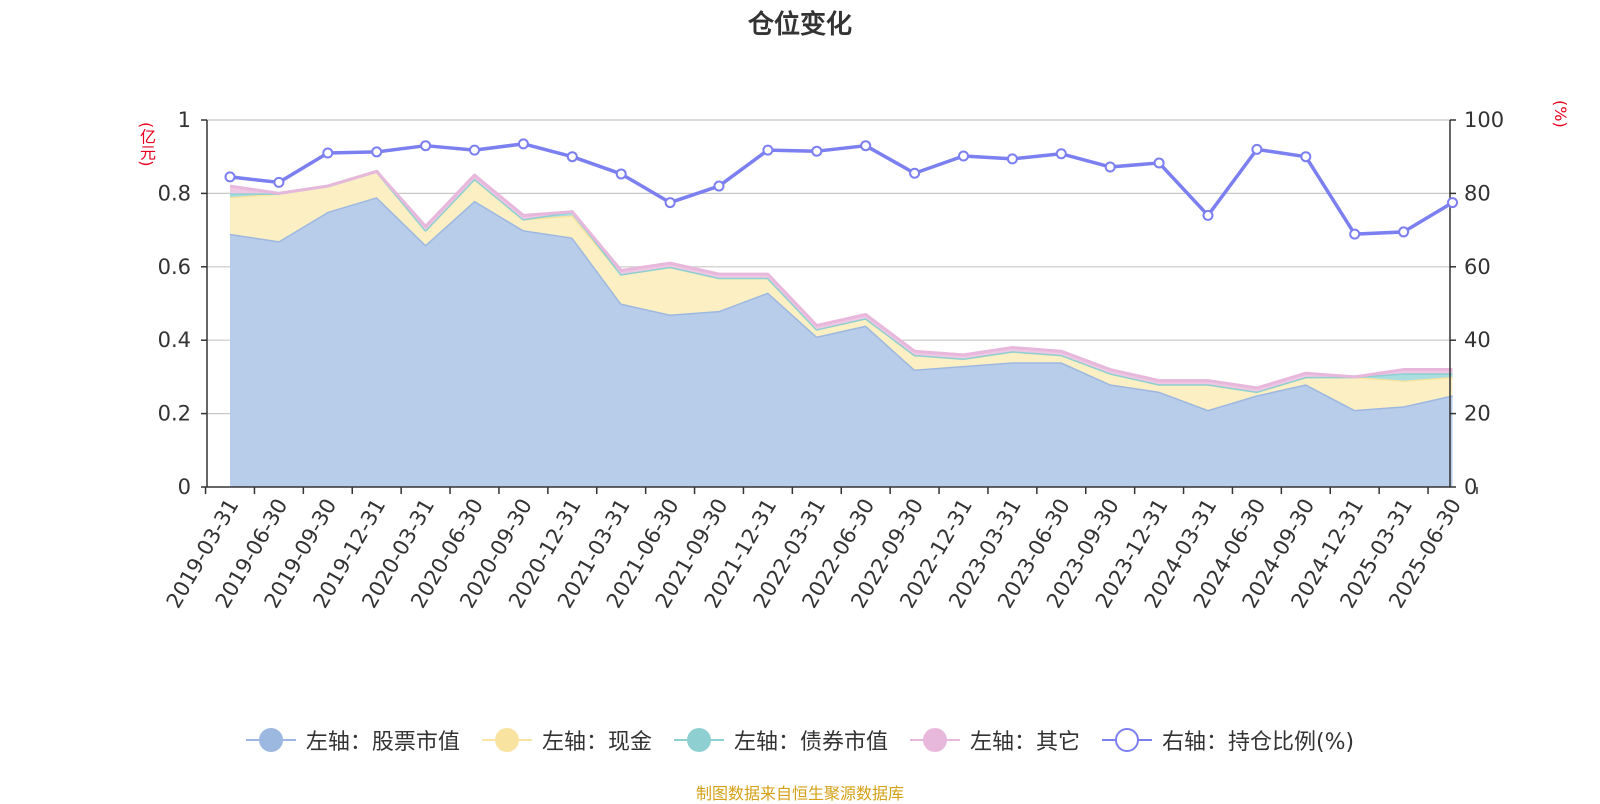 Image resolution: width=1600 pixels, height=804 pixels. I want to click on left-axis-unit-label: (亿元), so click(146, 144).